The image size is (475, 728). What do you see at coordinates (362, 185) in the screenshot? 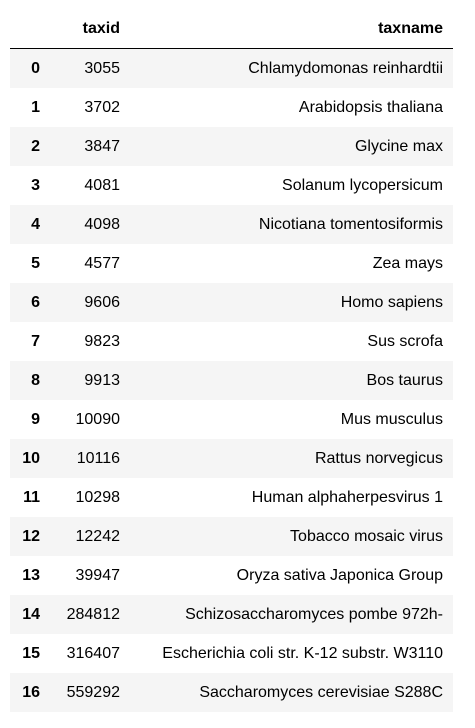
I see `taxname-cell: Solanum lycopersicum` at bounding box center [362, 185].